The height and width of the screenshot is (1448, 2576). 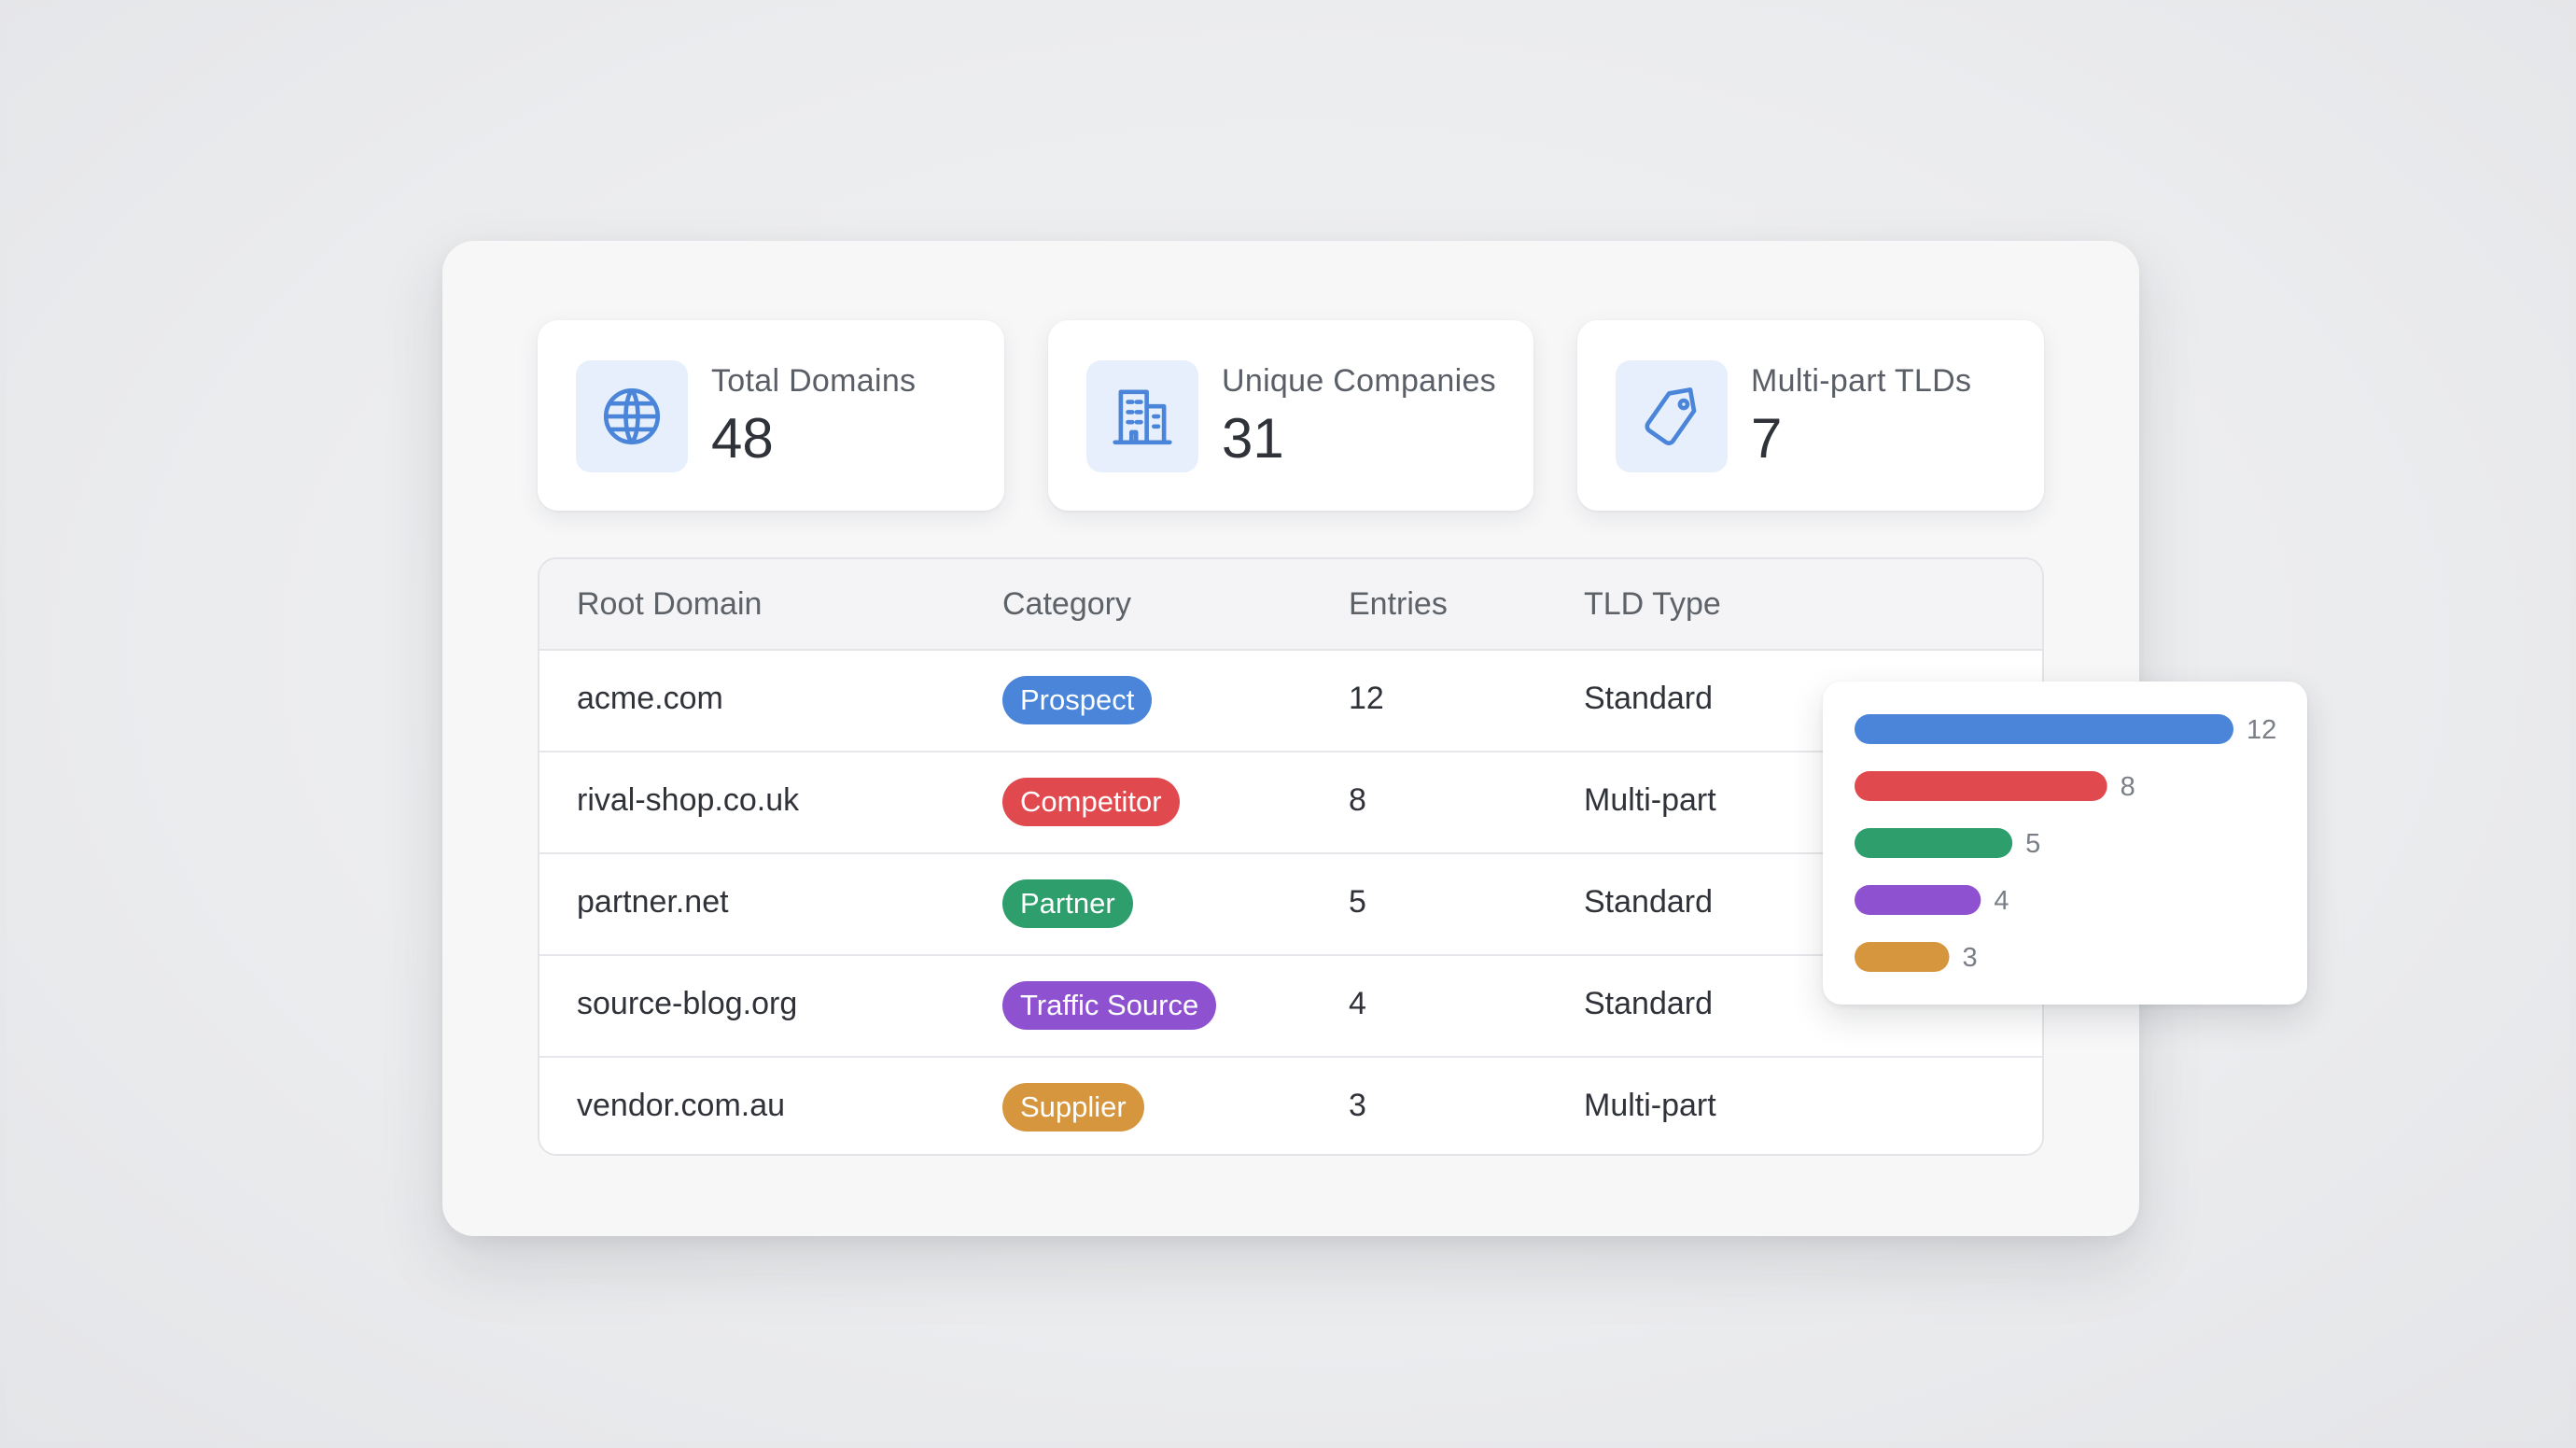 What do you see at coordinates (1091, 802) in the screenshot?
I see `category-badge: Competitor` at bounding box center [1091, 802].